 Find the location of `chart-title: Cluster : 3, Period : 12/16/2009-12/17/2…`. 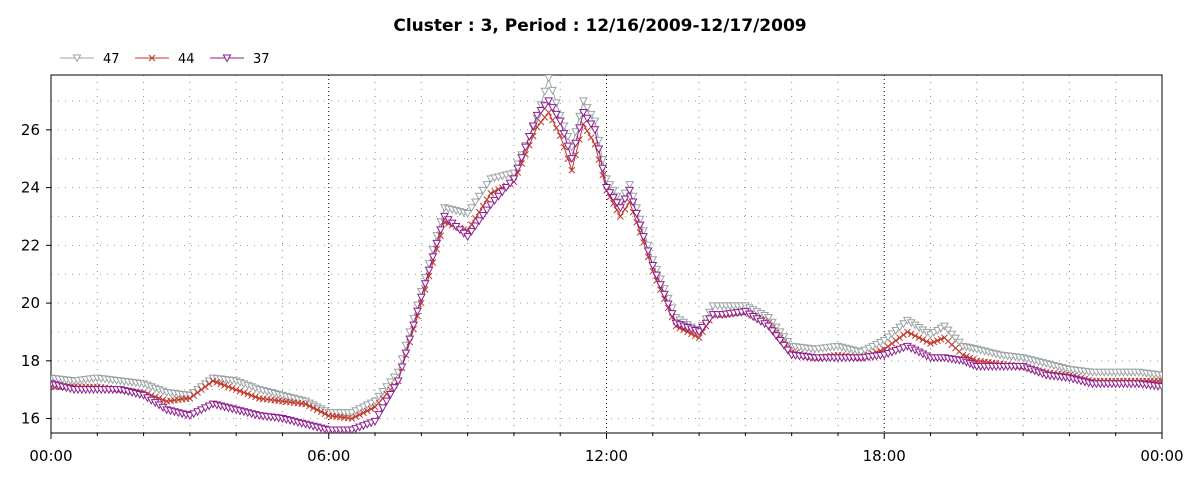

chart-title: Cluster : 3, Period : 12/16/2009-12/17/2… is located at coordinates (599, 26).